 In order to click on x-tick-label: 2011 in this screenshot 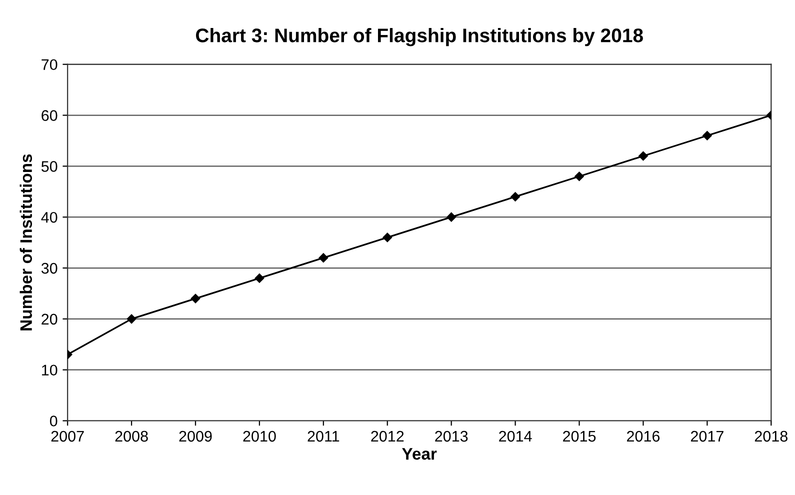, I will do `click(324, 436)`.